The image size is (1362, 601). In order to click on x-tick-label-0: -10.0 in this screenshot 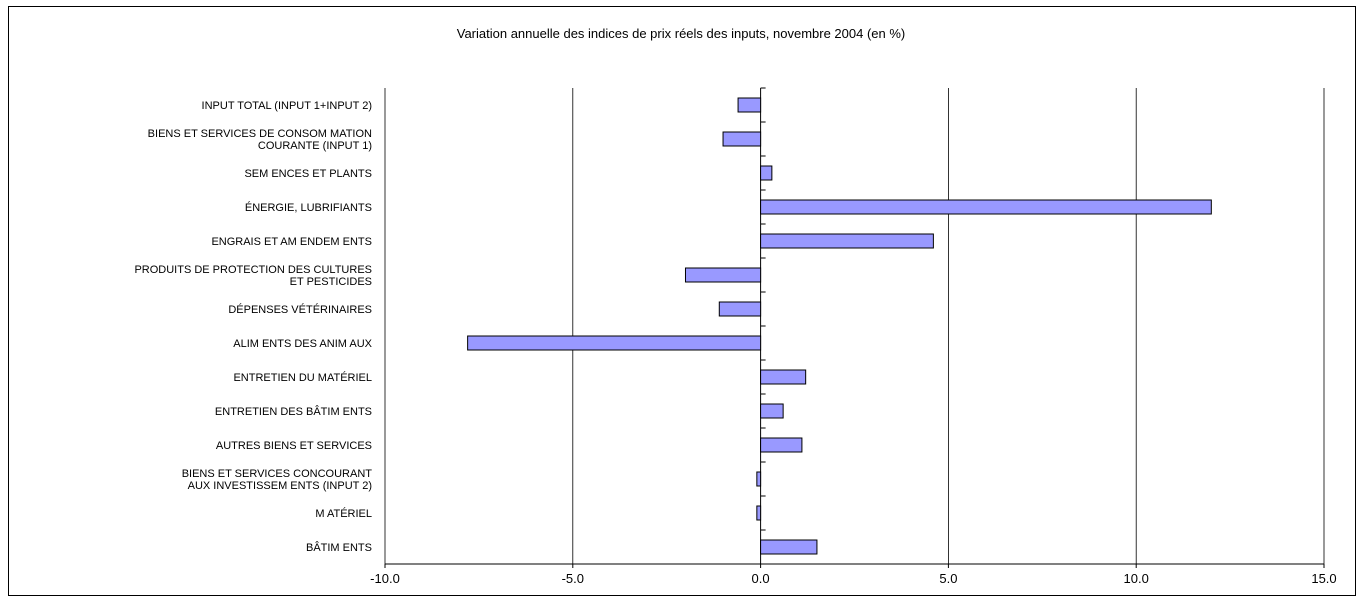, I will do `click(385, 578)`.